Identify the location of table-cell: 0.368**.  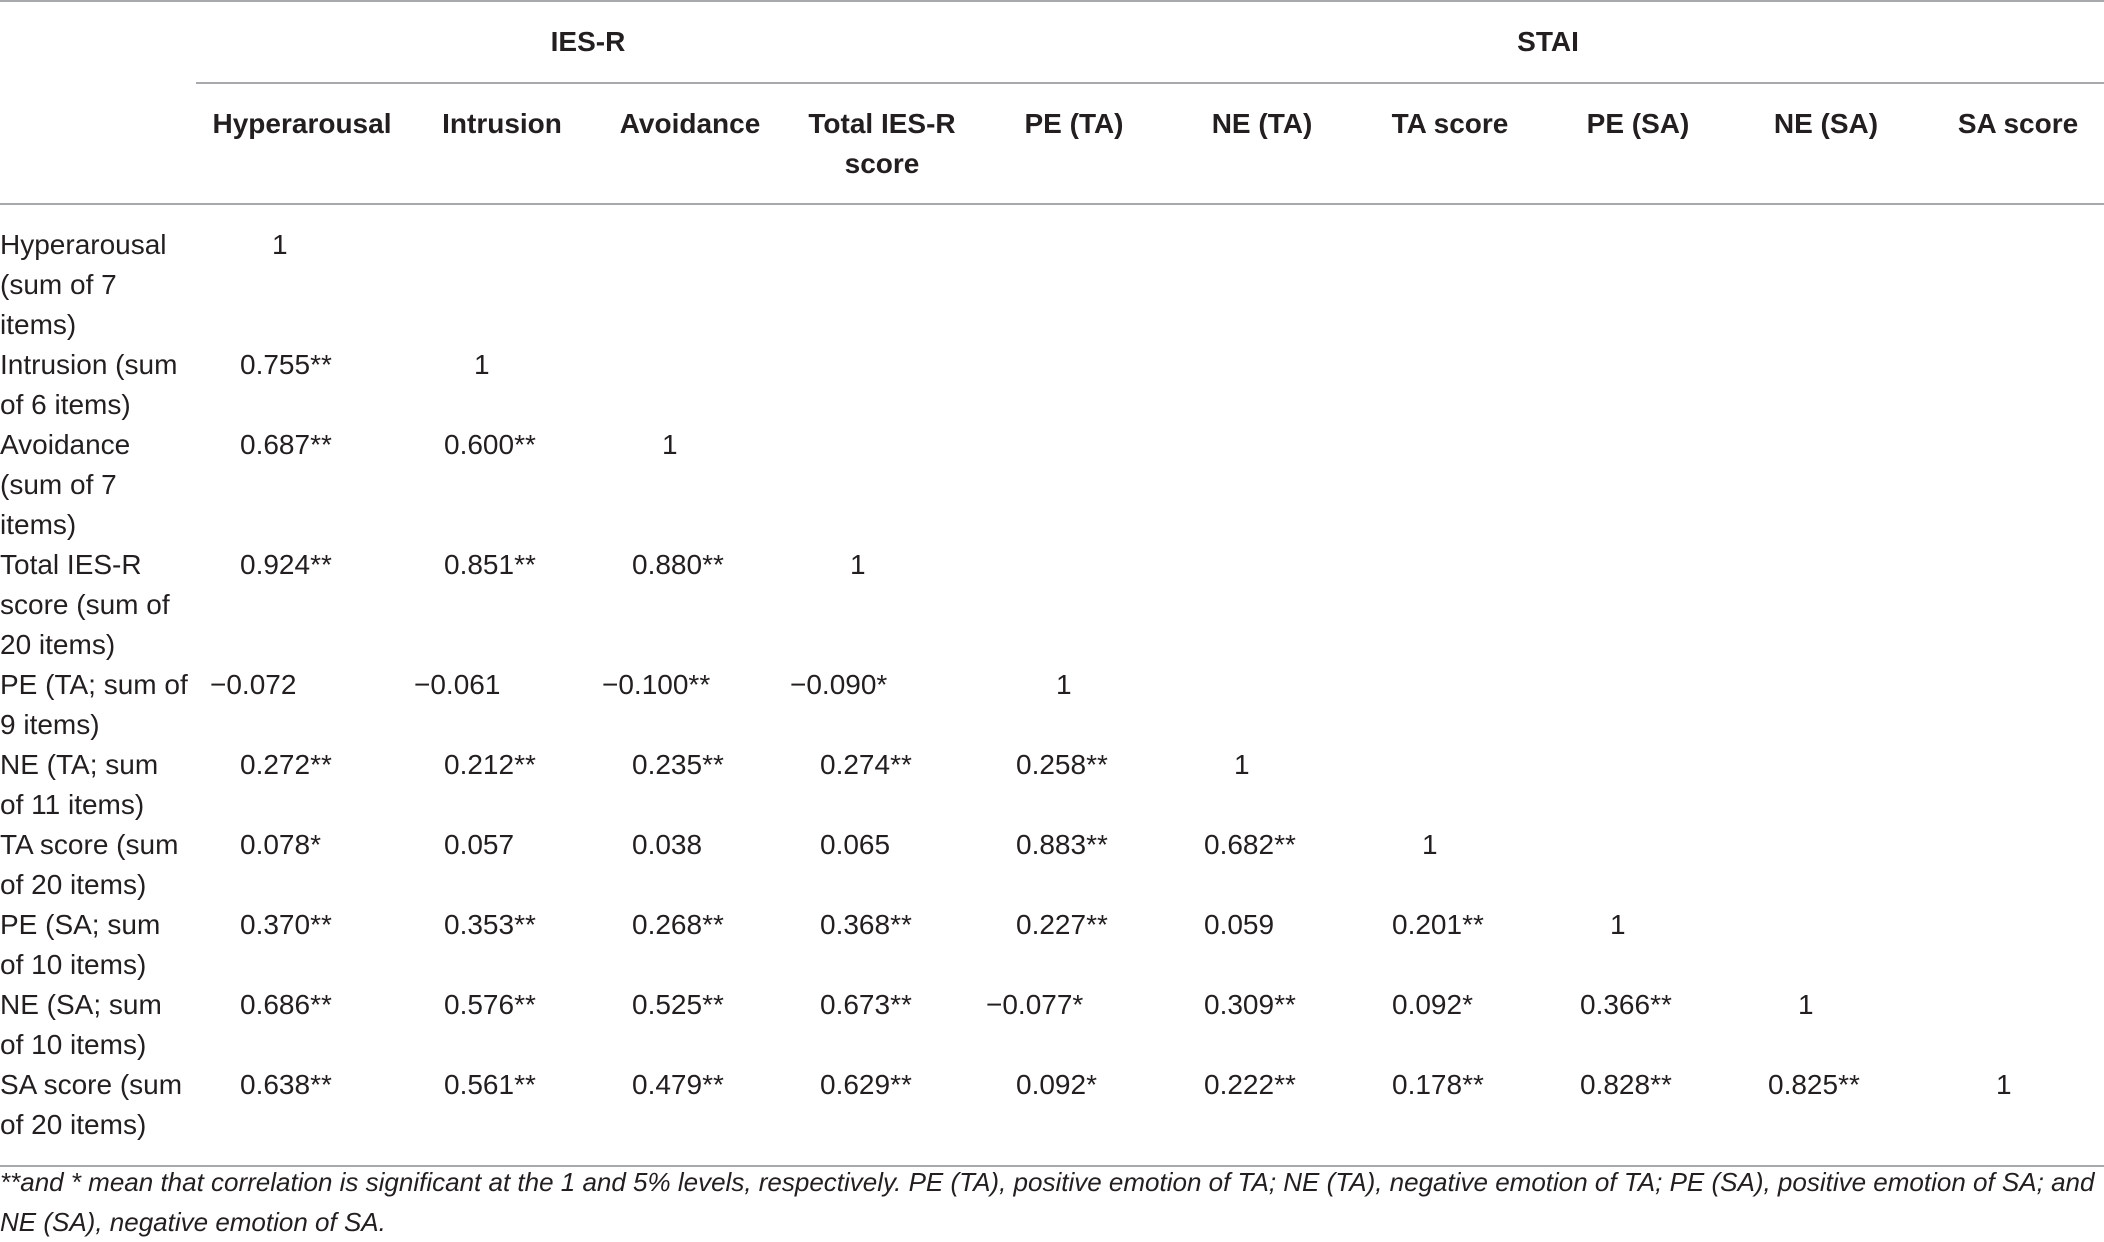
(882, 945).